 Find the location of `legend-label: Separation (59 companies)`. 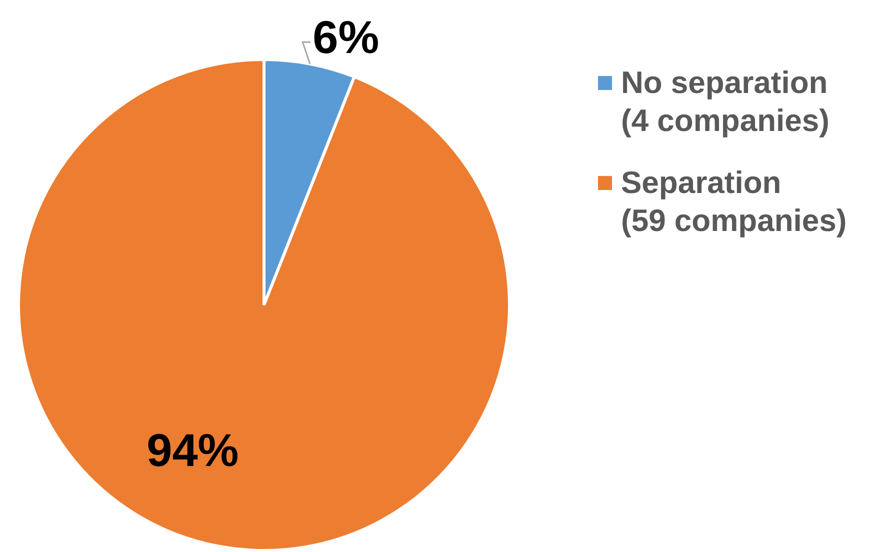

legend-label: Separation (59 companies) is located at coordinates (734, 202).